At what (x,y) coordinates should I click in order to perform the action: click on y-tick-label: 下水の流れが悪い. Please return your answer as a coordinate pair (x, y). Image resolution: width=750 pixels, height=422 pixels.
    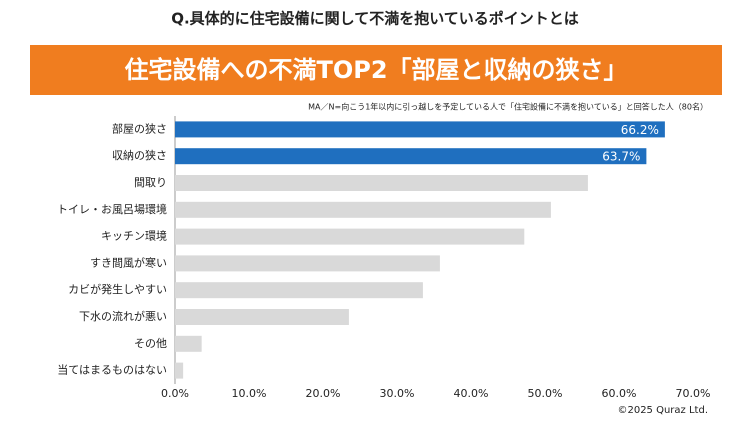
    Looking at the image, I should click on (123, 316).